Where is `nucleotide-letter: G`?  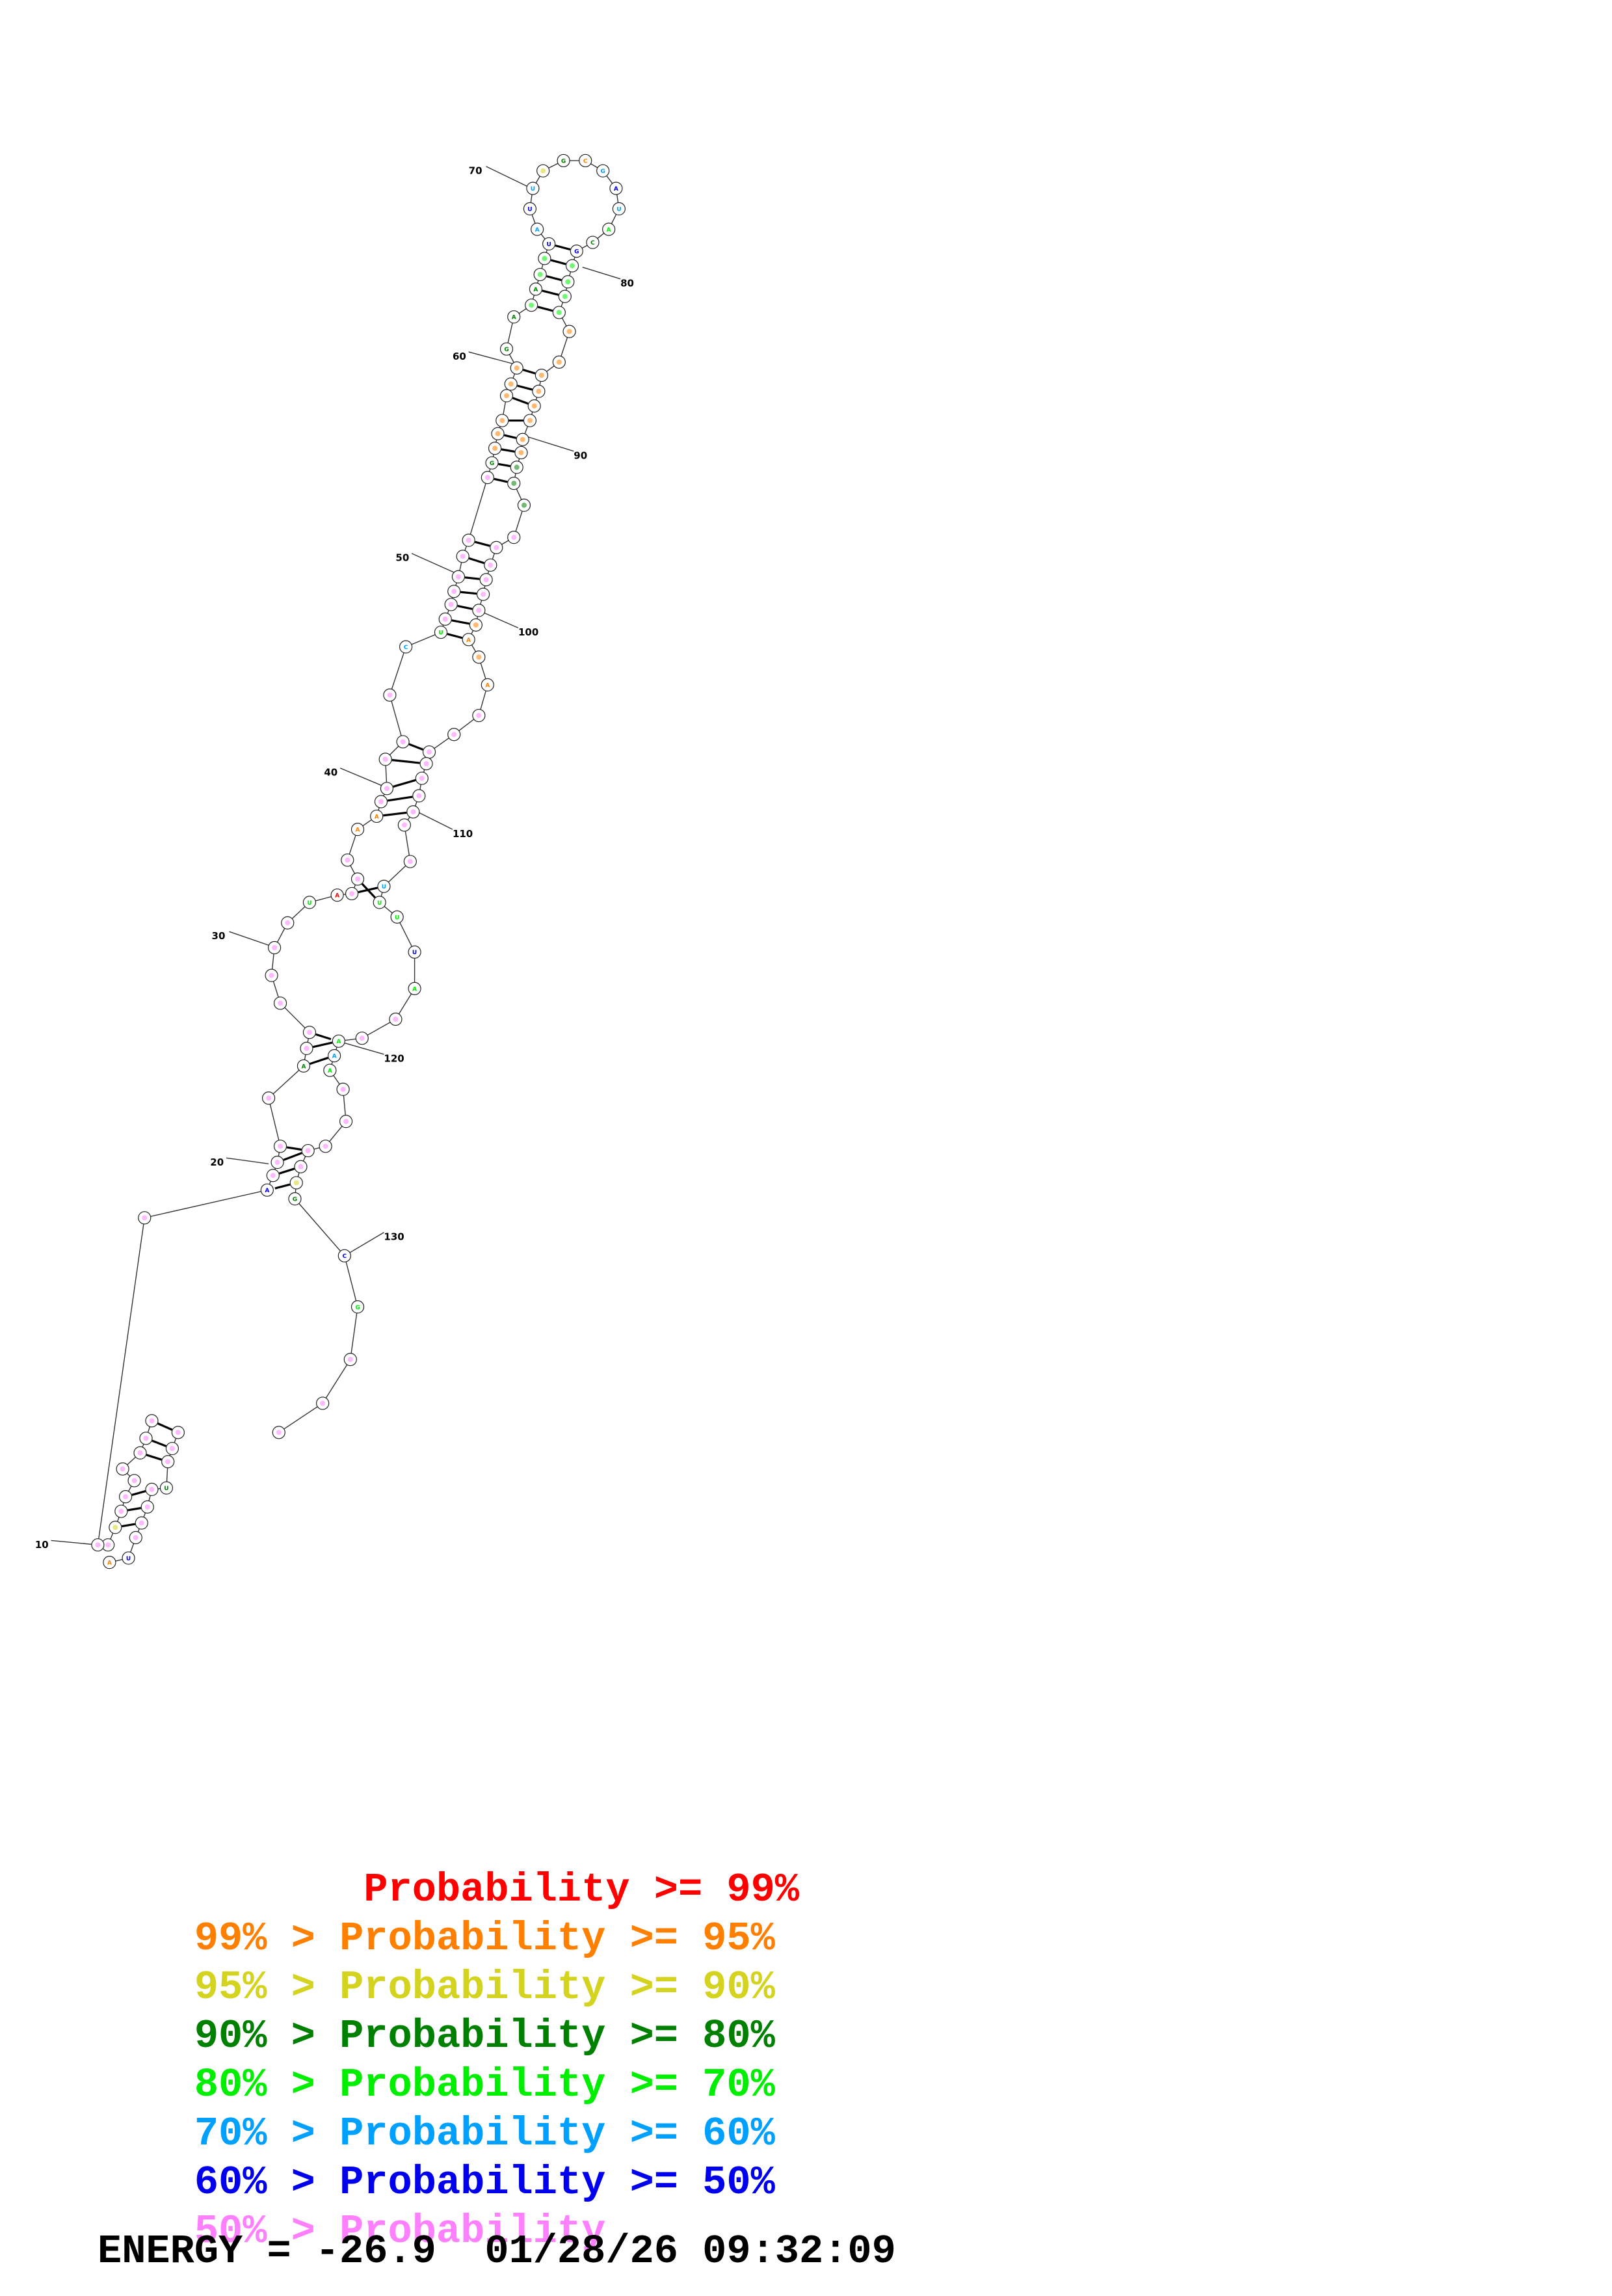 nucleotide-letter: G is located at coordinates (357, 1308).